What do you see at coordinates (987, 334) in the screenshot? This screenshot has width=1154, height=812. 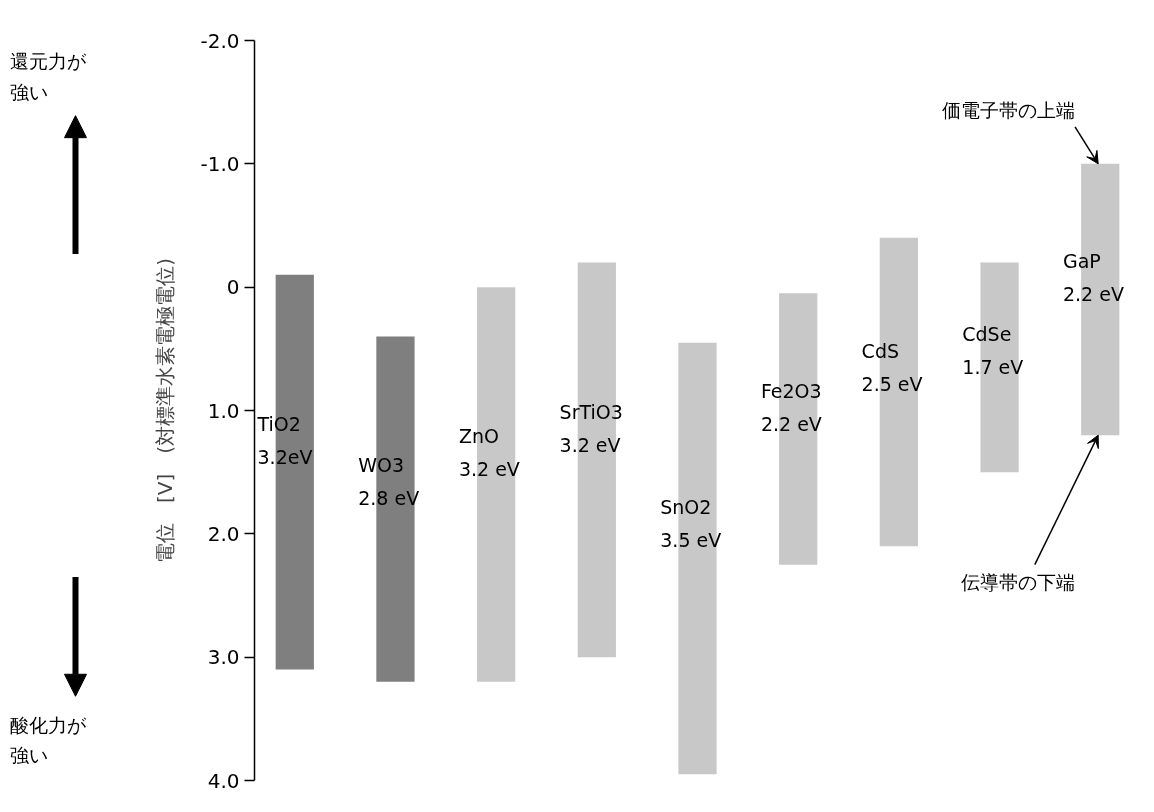 I see `x-tick-label: CdSe` at bounding box center [987, 334].